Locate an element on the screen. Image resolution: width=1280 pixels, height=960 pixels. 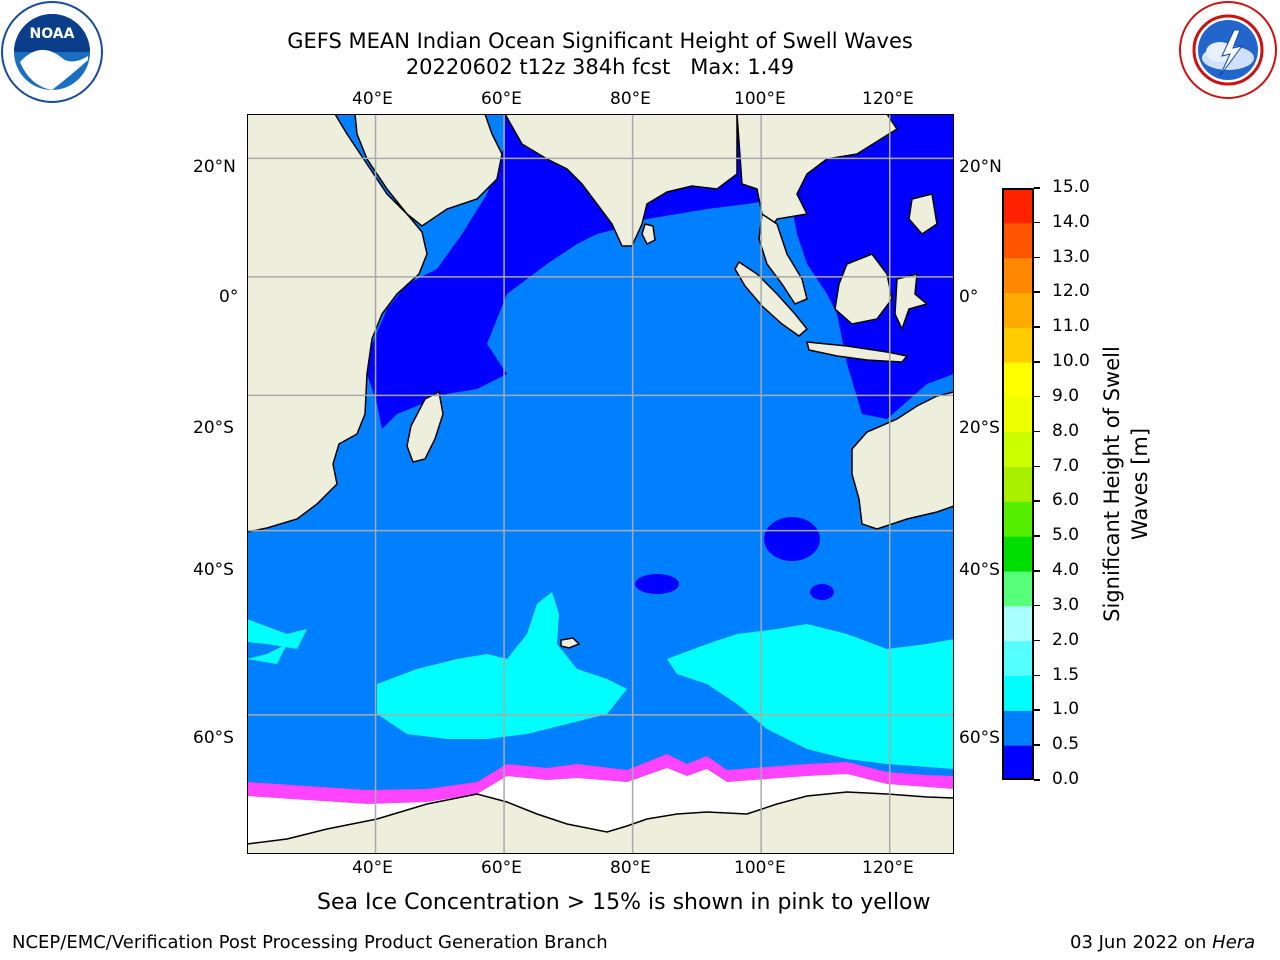
madagascar-land is located at coordinates (425, 426).